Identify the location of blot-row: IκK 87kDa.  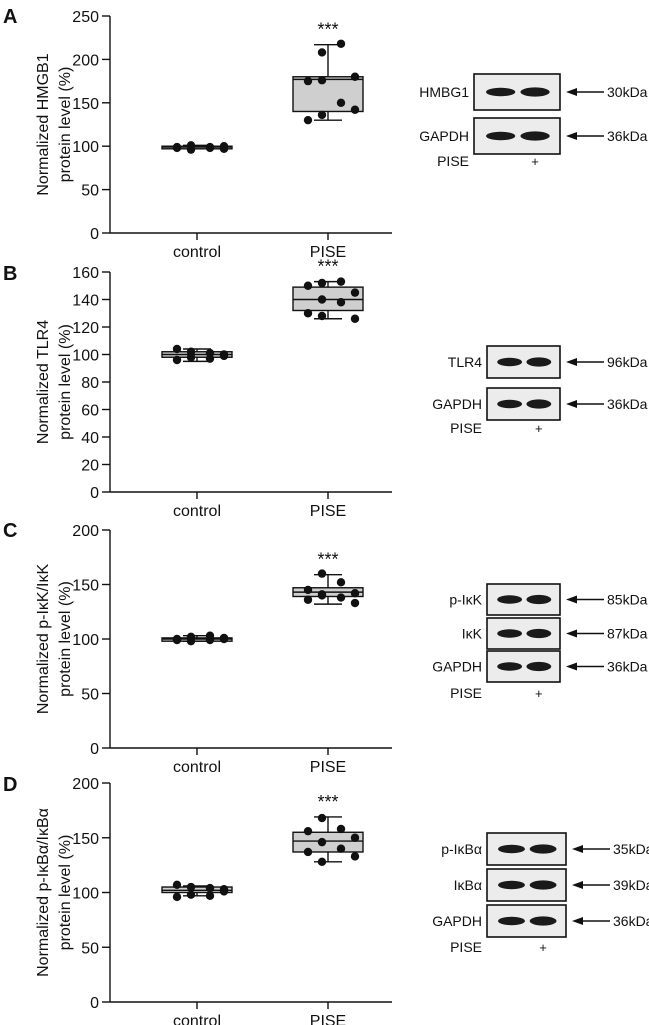
(555, 633).